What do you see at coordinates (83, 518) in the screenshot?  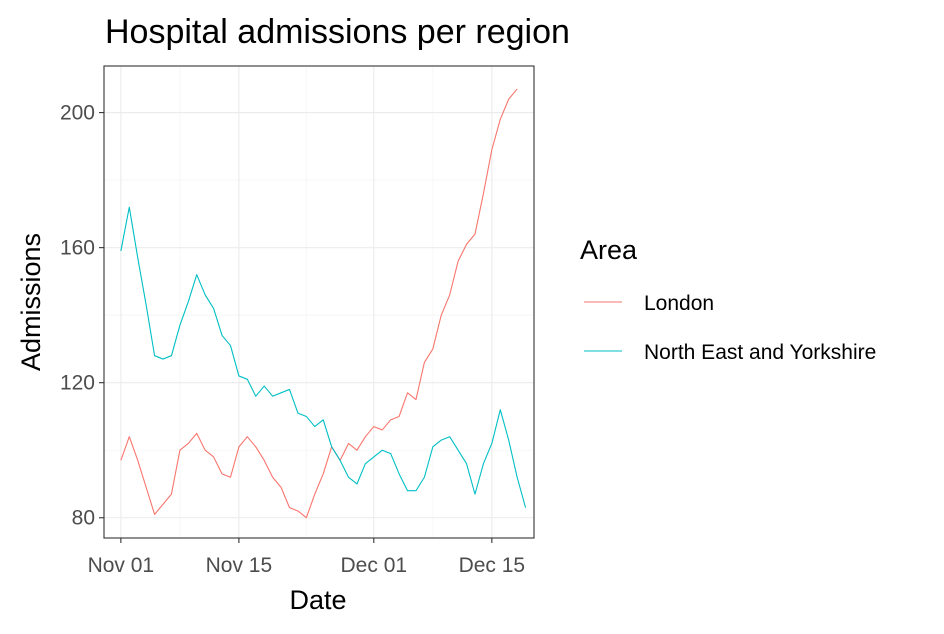 I see `y-tick-label: 80` at bounding box center [83, 518].